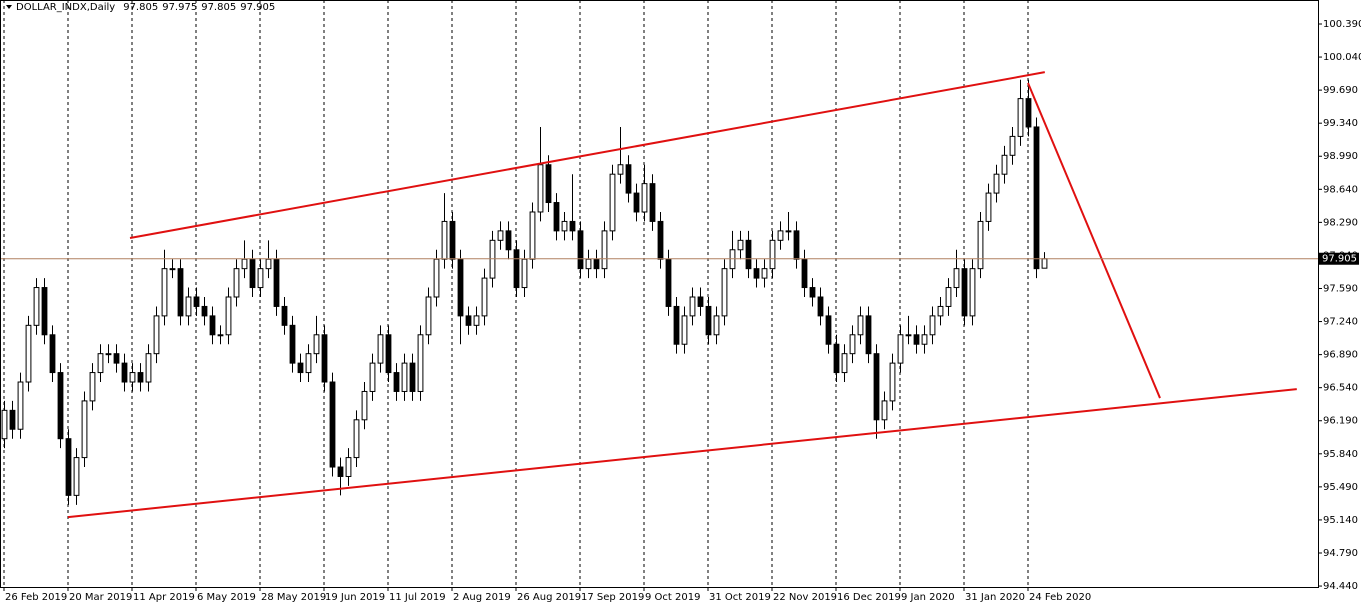 Image resolution: width=1361 pixels, height=605 pixels. I want to click on x-tick-label: 9 Jan 2020, so click(928, 597).